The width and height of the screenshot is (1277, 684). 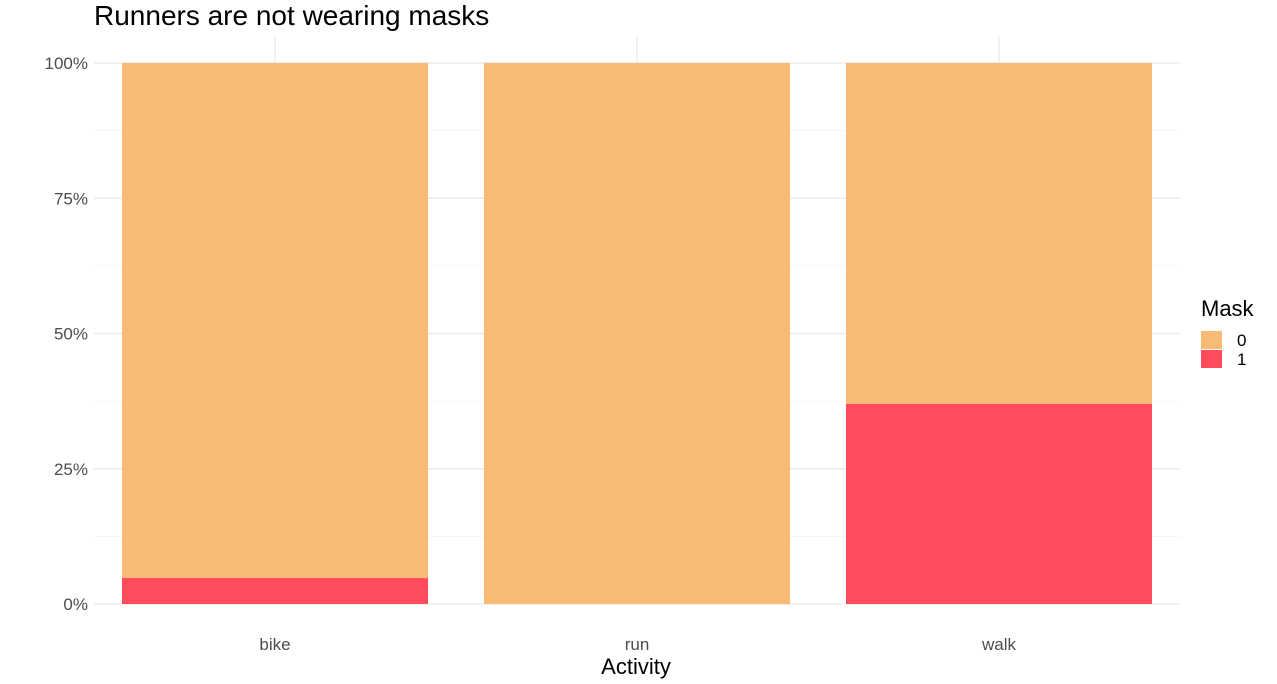 What do you see at coordinates (999, 644) in the screenshot?
I see `x-tick-label: walk` at bounding box center [999, 644].